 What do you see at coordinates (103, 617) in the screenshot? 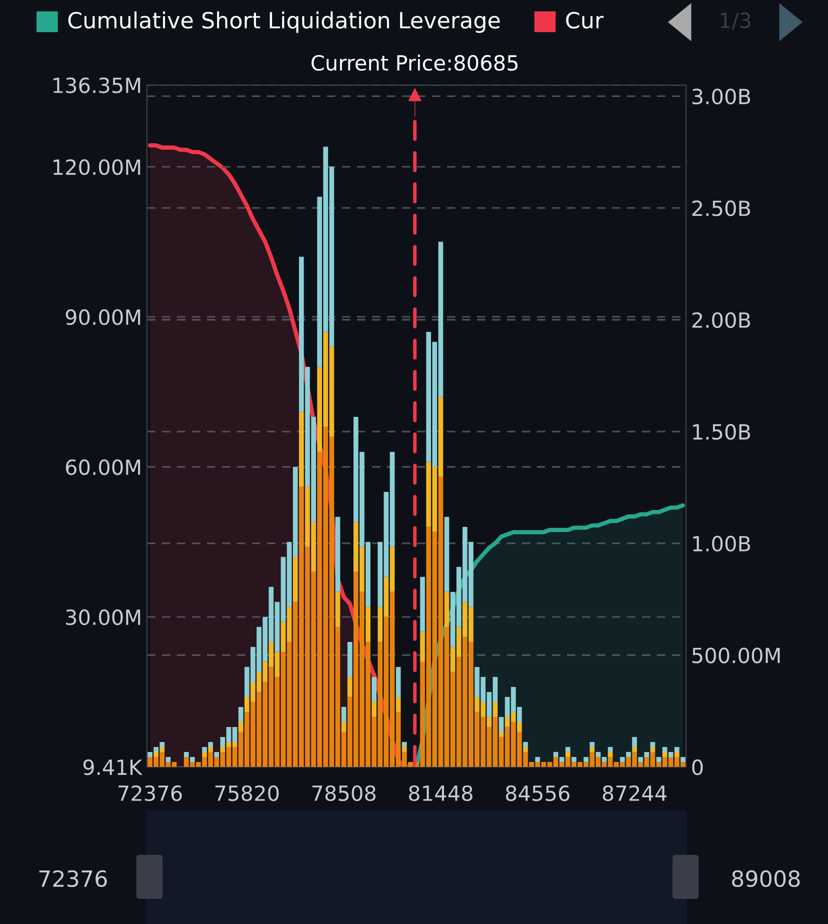
I see `y-tick-label: 30.00M` at bounding box center [103, 617].